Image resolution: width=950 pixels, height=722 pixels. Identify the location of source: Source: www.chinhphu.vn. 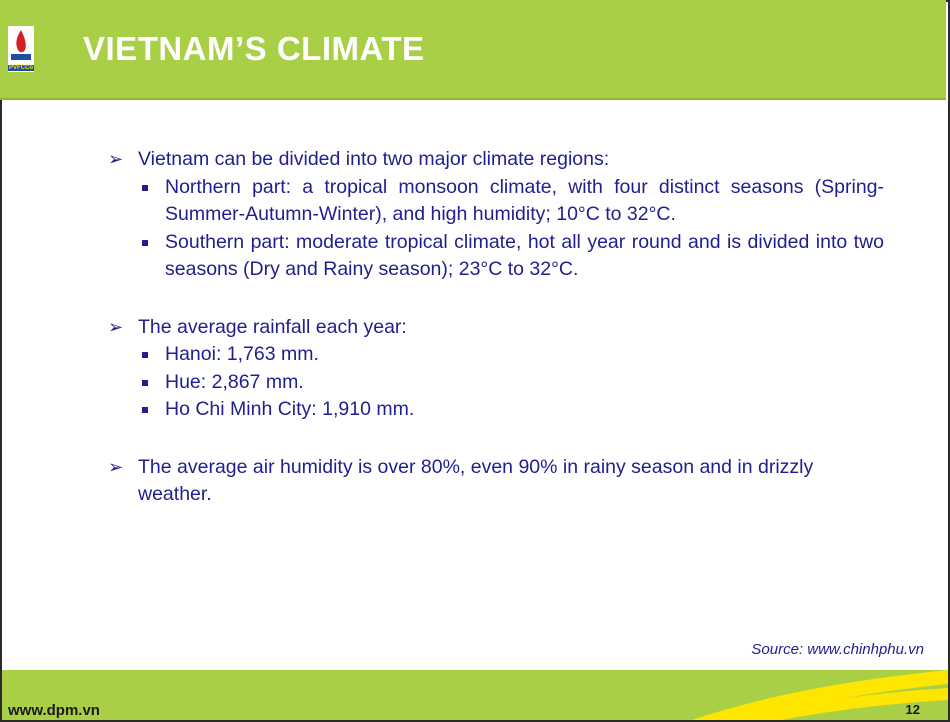
(837, 649).